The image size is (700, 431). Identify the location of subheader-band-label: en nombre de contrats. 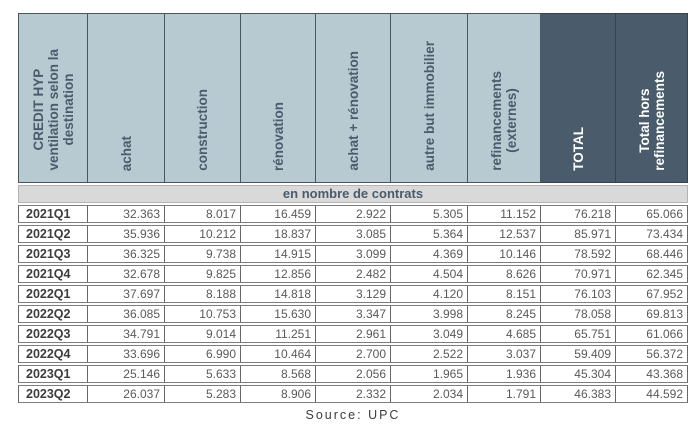
(353, 194).